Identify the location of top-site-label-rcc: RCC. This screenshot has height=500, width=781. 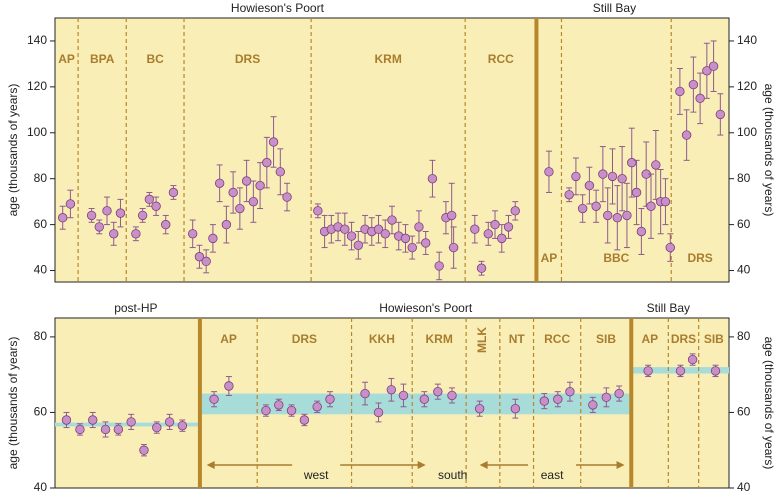
(501, 59).